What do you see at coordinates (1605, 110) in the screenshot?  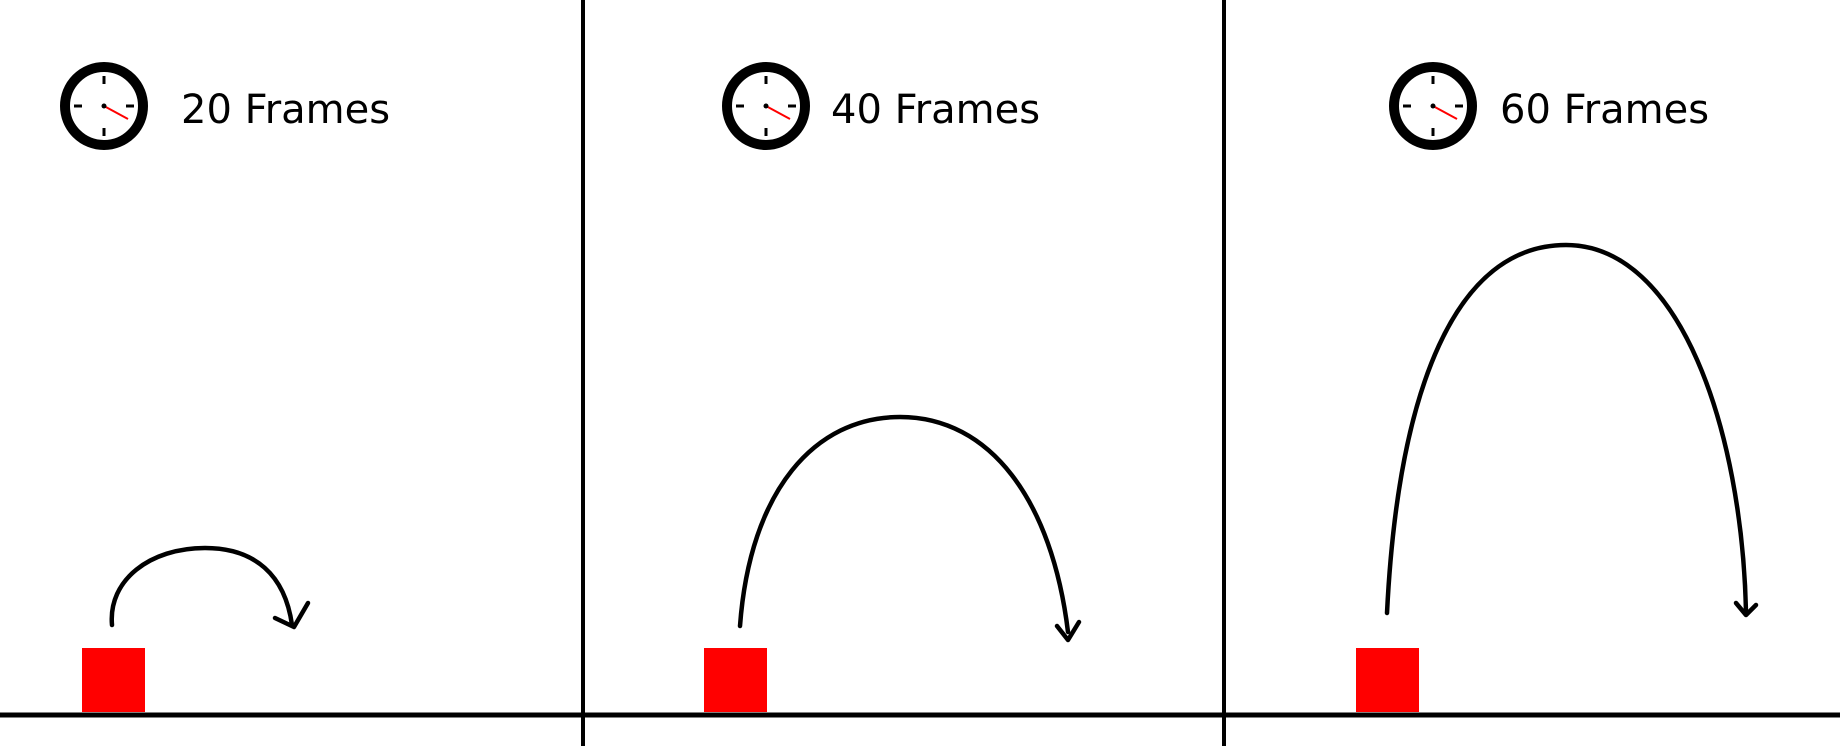 I see `panel-3-label: 60 Frames` at bounding box center [1605, 110].